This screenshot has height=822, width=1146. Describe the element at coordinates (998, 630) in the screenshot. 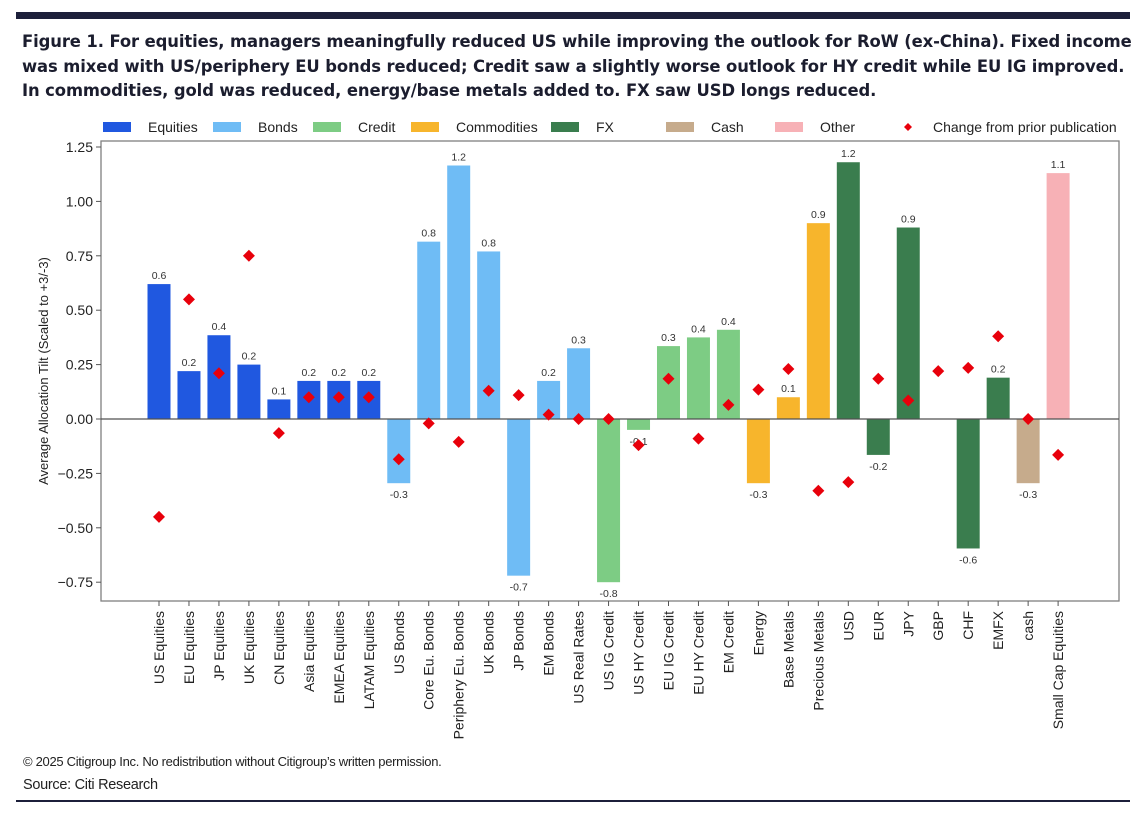

I see `x-tick-label: EMFX` at that location.